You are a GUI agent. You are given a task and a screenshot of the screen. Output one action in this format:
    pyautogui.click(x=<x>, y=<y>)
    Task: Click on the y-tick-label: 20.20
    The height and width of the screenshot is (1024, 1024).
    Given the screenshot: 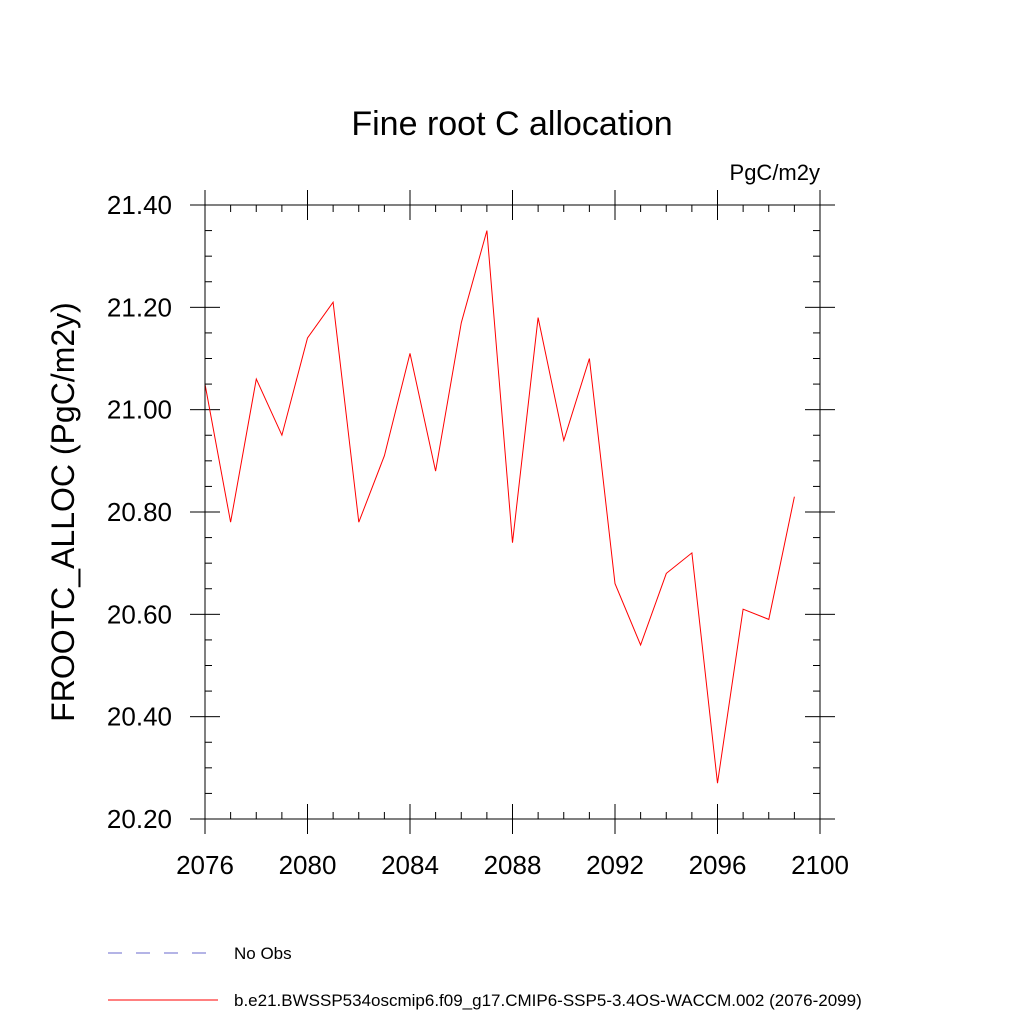 What is the action you would take?
    pyautogui.click(x=139, y=819)
    